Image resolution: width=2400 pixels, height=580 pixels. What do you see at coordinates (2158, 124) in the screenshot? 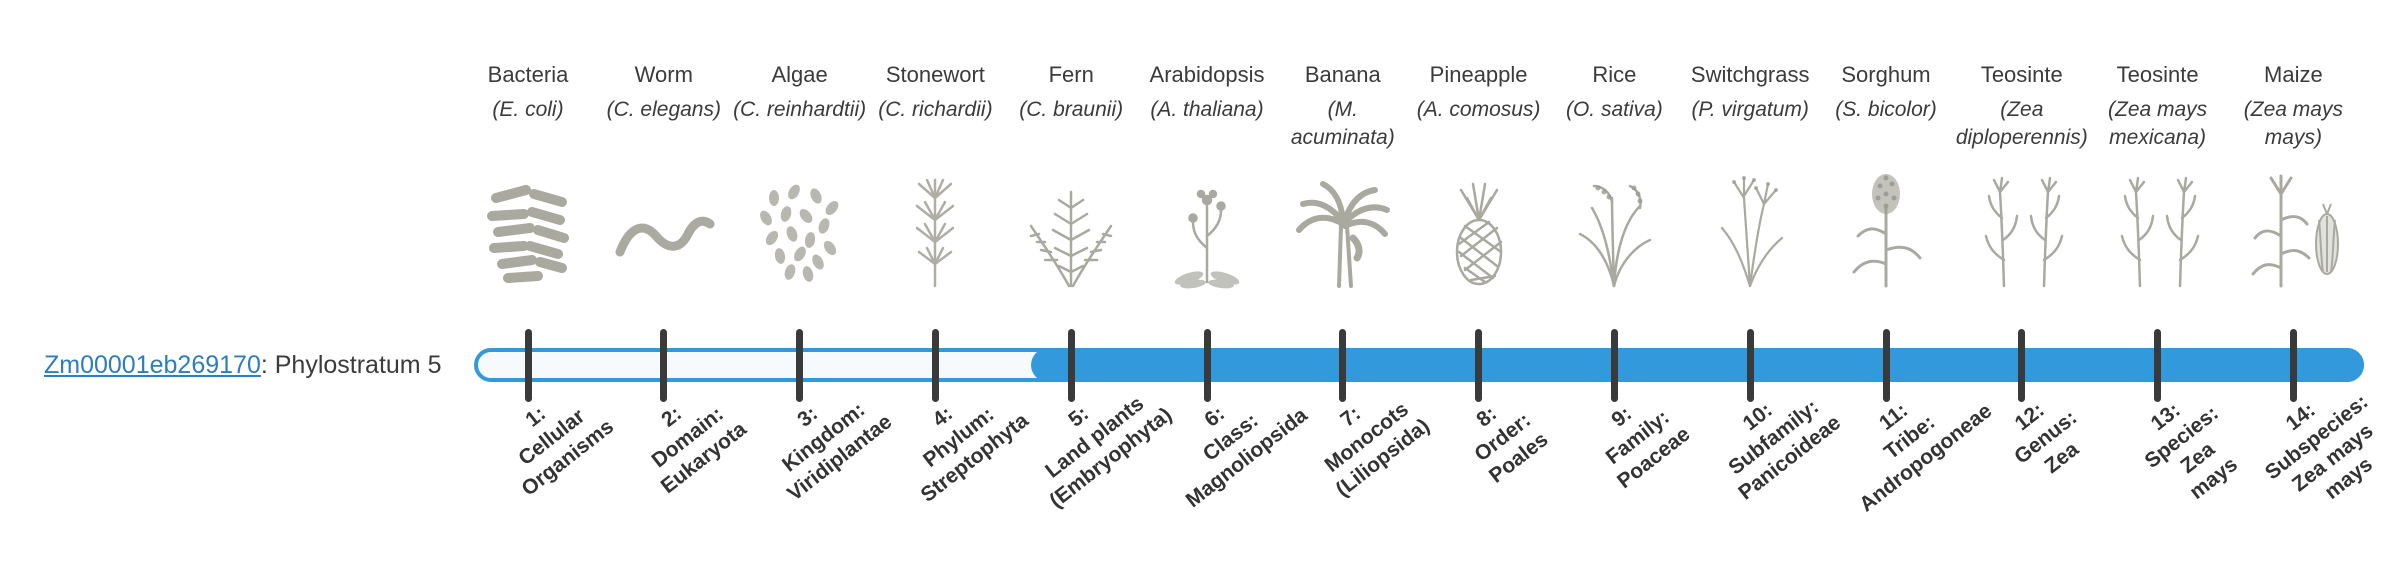
I see `organism-scientific-name: (Zea mays mexicana)` at bounding box center [2158, 124].